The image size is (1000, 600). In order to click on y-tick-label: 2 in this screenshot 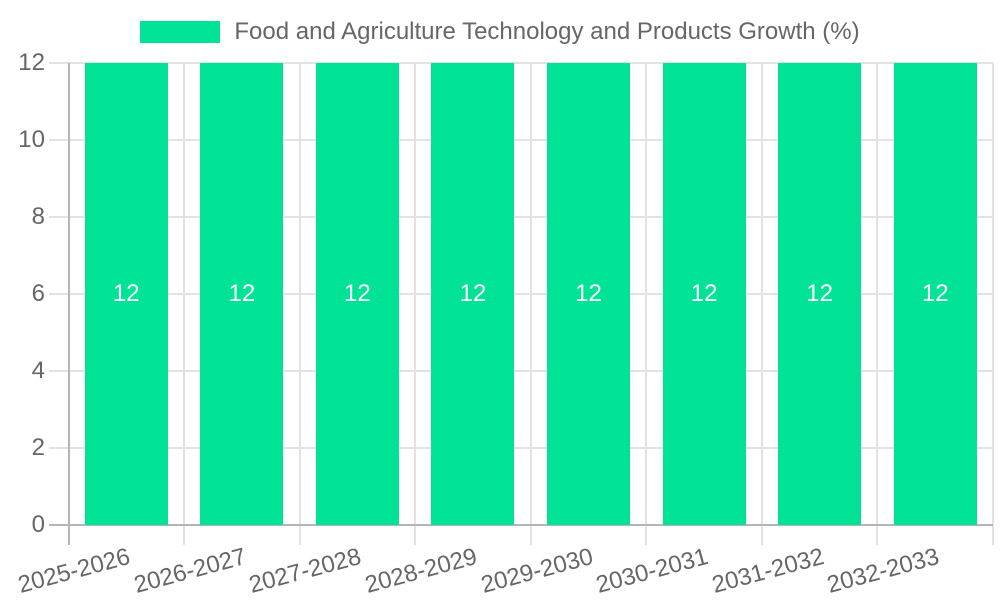, I will do `click(38, 447)`.